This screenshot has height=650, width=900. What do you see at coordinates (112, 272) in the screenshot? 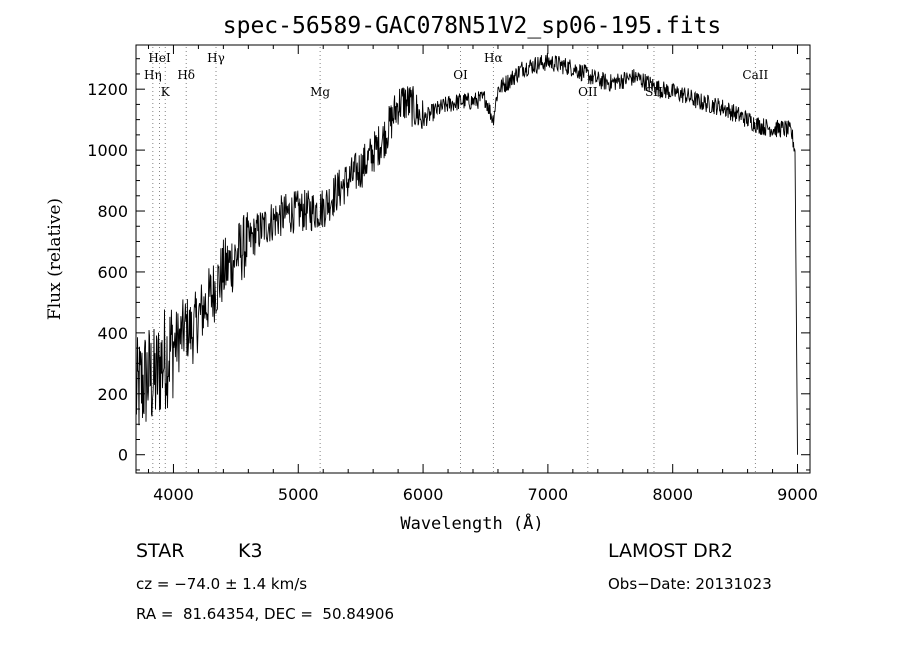
I see `y-tick-label: 600` at bounding box center [112, 272].